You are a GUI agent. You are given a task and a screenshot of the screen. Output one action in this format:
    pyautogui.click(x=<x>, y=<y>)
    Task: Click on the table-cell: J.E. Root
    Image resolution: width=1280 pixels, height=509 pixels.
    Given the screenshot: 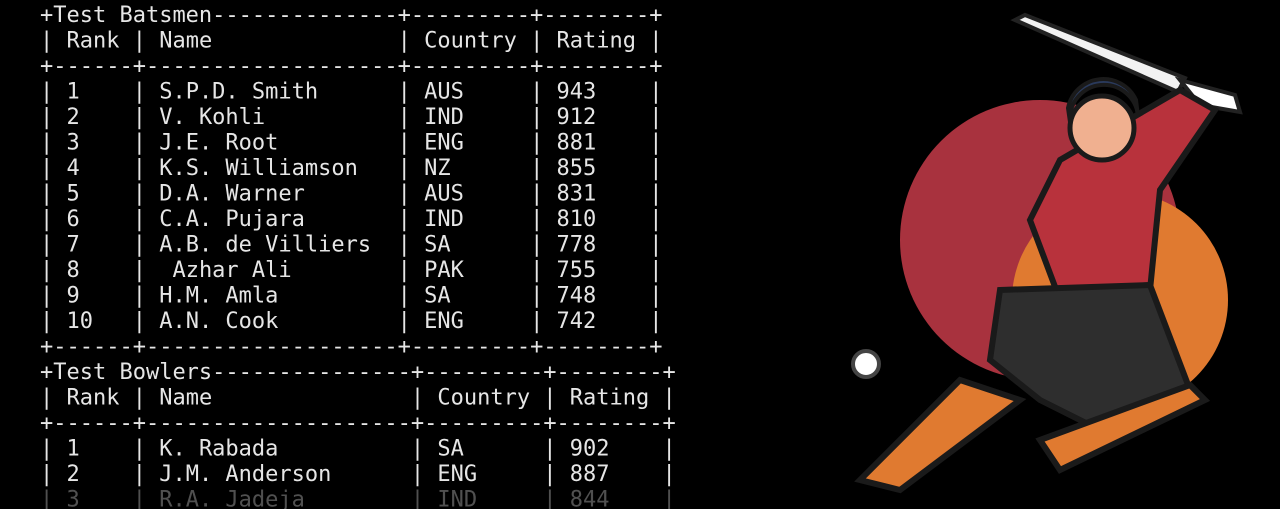 What is the action you would take?
    pyautogui.click(x=218, y=143)
    